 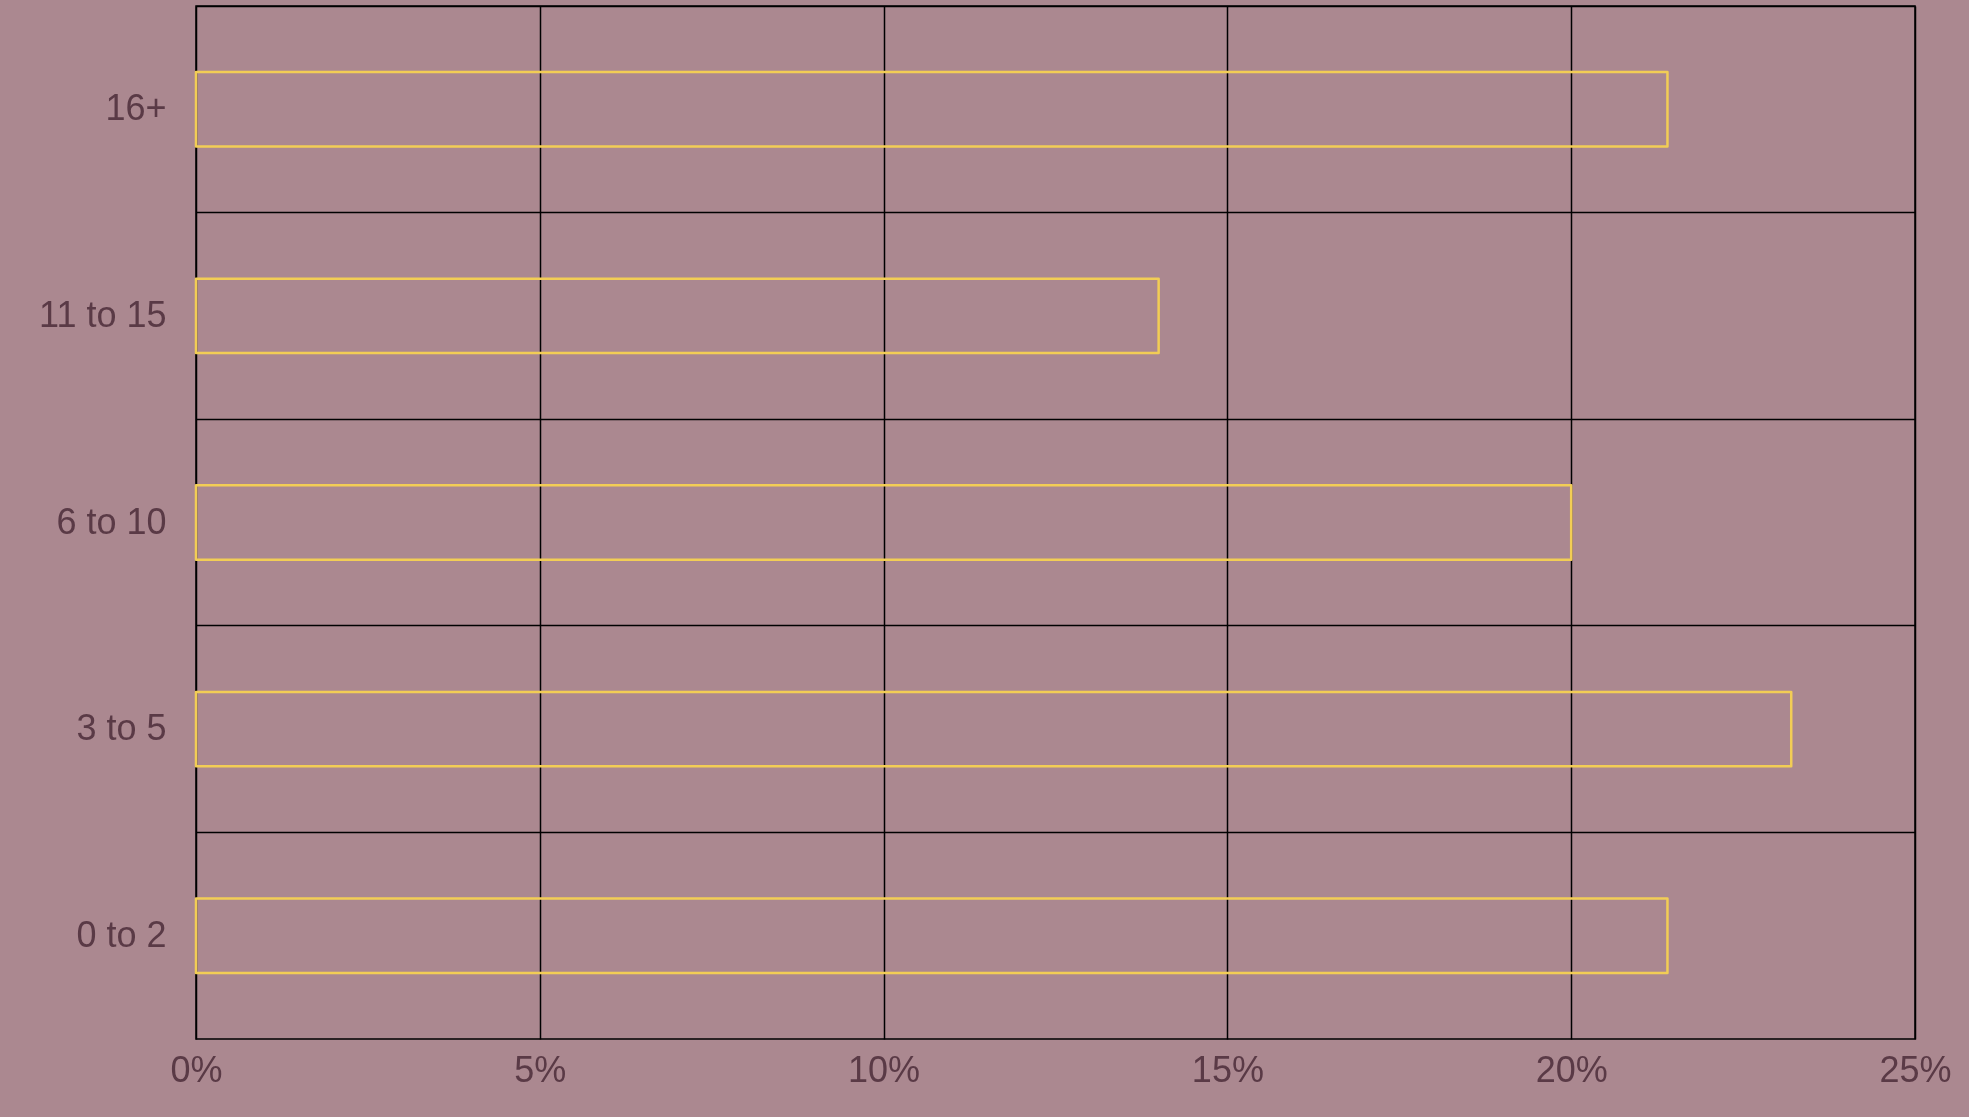 What do you see at coordinates (1915, 1069) in the screenshot?
I see `x-tick-label: 25%` at bounding box center [1915, 1069].